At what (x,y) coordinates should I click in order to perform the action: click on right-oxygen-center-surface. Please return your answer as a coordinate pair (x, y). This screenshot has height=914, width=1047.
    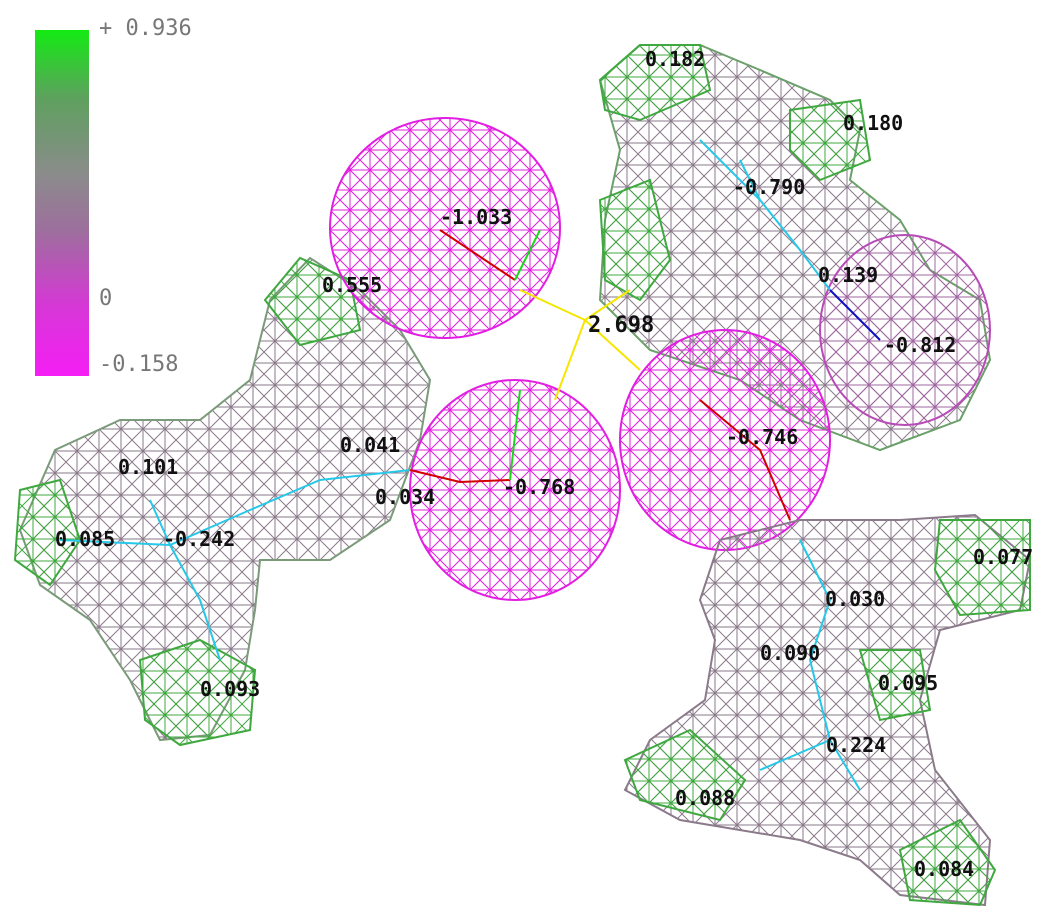
    Looking at the image, I should click on (725, 440).